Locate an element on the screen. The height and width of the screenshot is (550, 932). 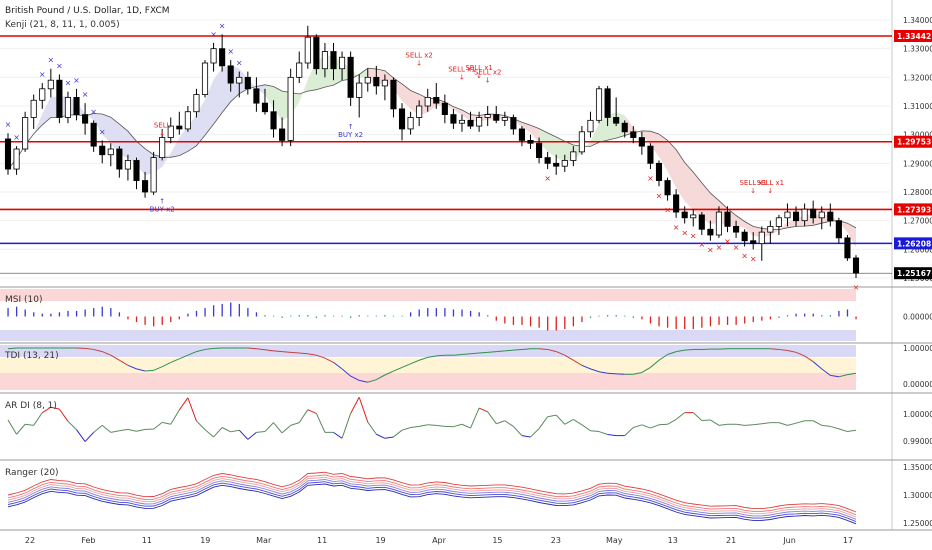
signal-label: SELL x2 is located at coordinates (488, 73).